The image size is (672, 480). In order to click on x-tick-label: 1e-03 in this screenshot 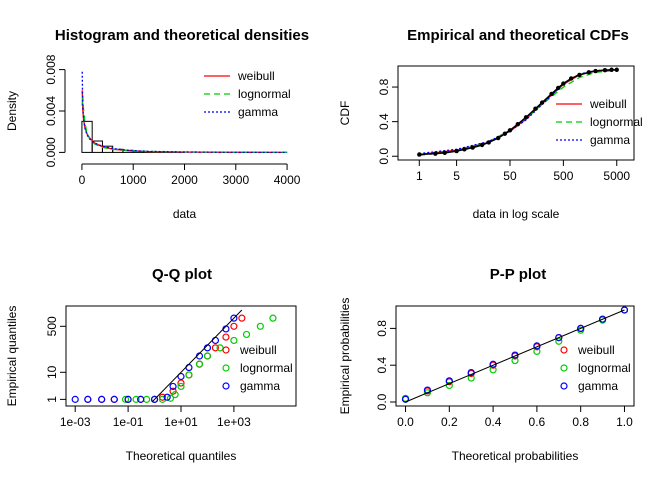, I will do `click(75, 422)`.